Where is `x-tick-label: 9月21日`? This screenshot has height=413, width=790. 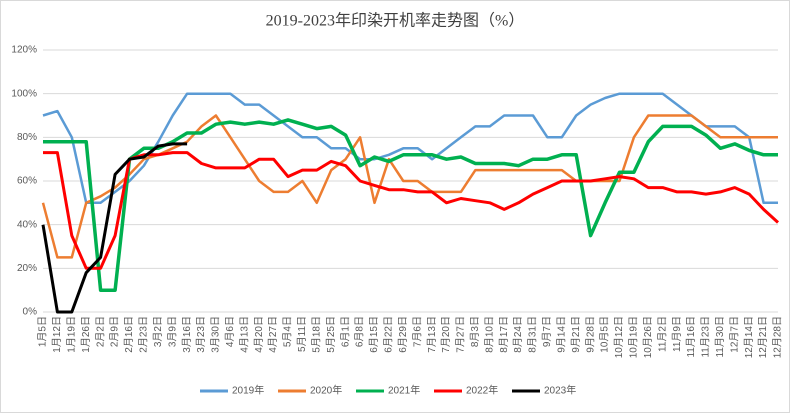 x-tick-label: 9月21日 is located at coordinates (576, 334).